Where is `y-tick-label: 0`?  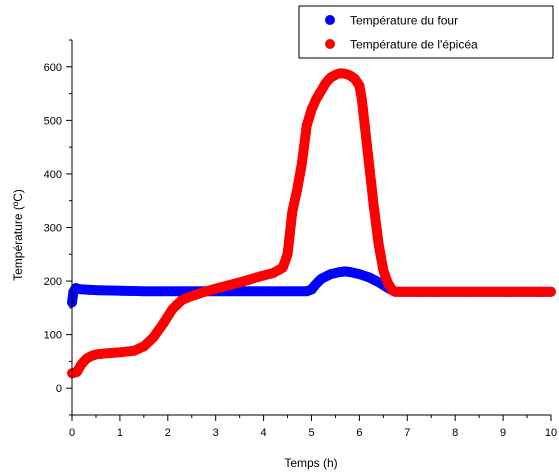 y-tick-label: 0 is located at coordinates (59, 389).